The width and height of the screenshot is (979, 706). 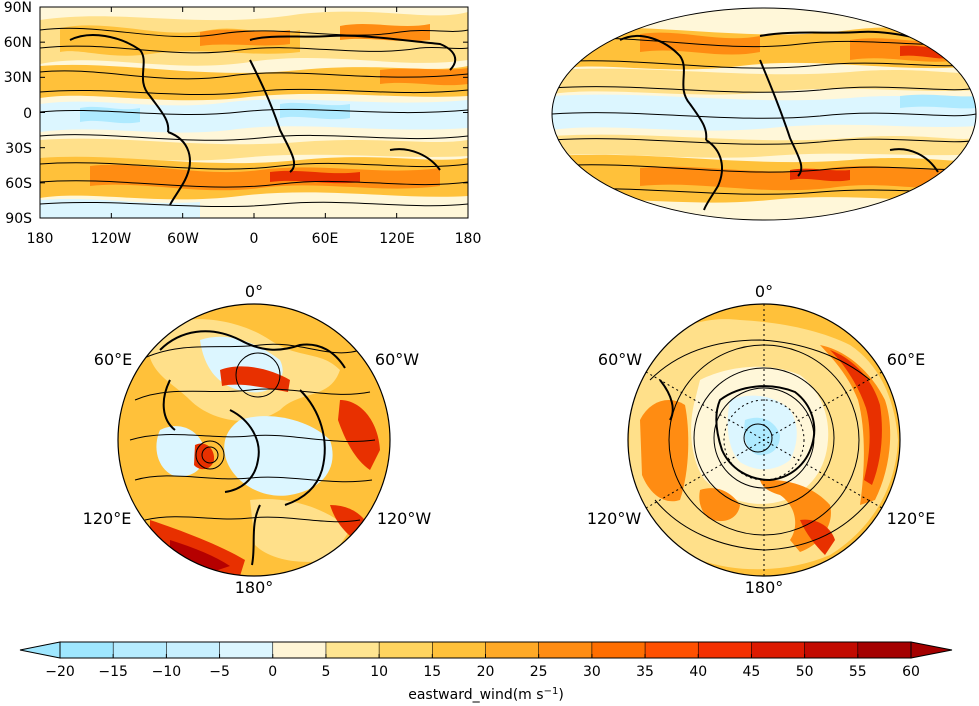 What do you see at coordinates (911, 672) in the screenshot?
I see `colorbar-tick-label: 60` at bounding box center [911, 672].